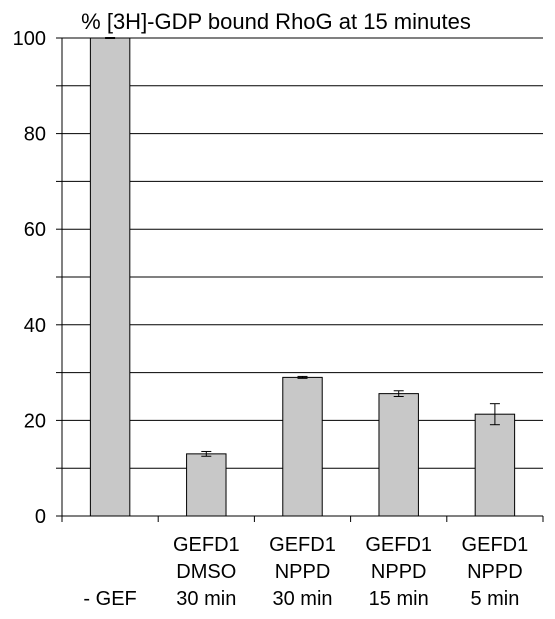 This screenshot has height=619, width=555. What do you see at coordinates (35, 421) in the screenshot?
I see `y-tick-label: 20` at bounding box center [35, 421].